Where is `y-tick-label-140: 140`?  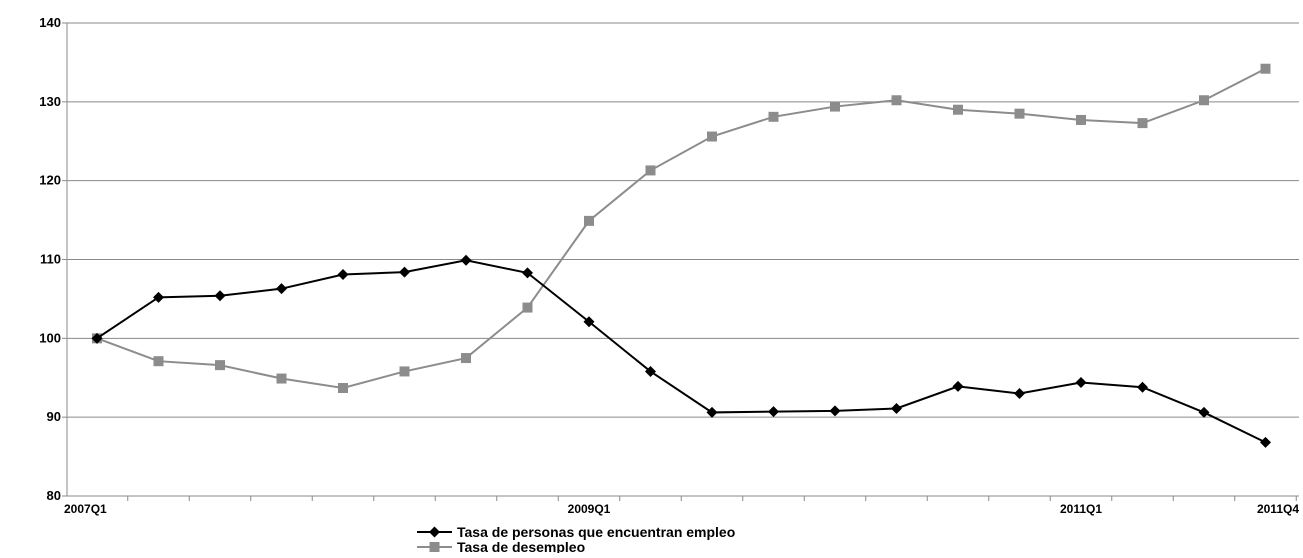
y-tick-label-140: 140 is located at coordinates (50, 22).